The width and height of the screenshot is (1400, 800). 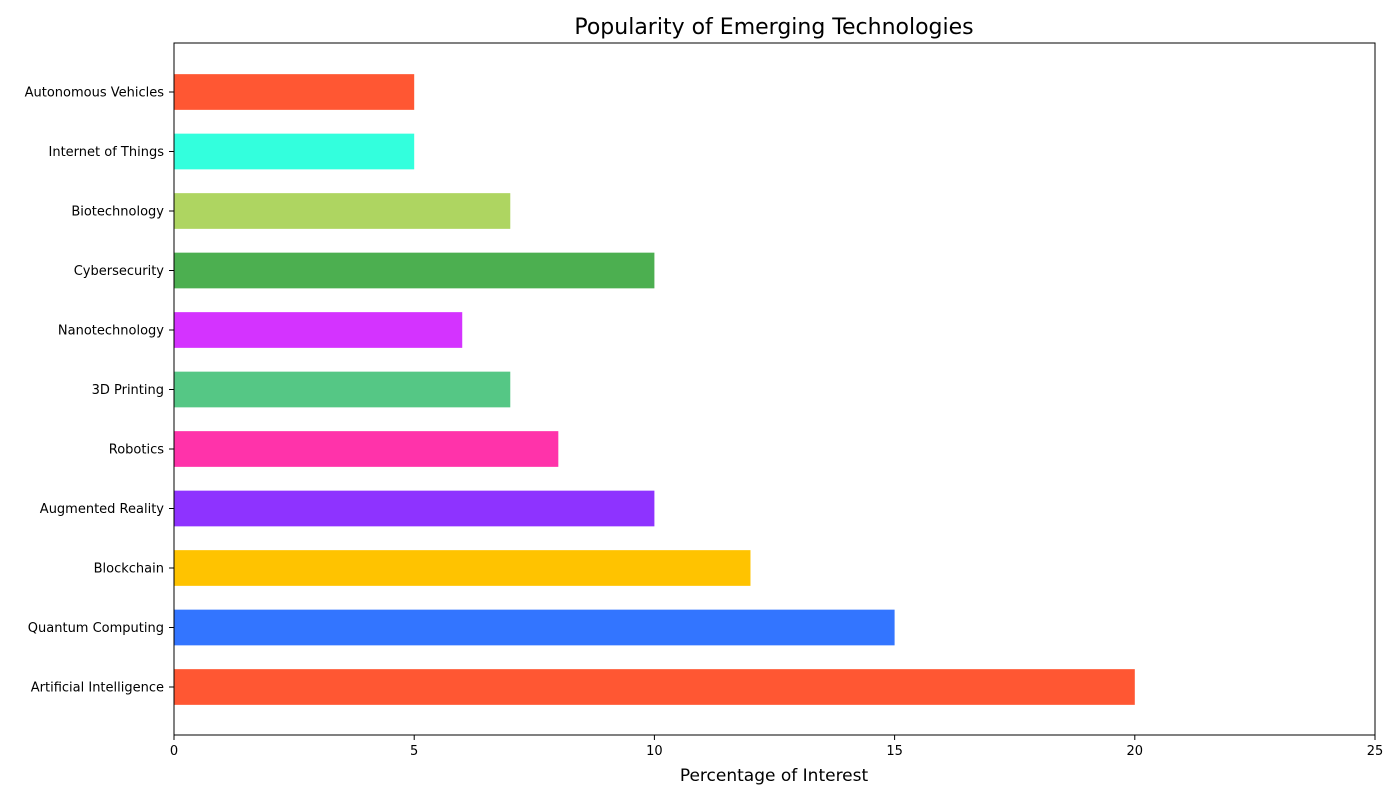 What do you see at coordinates (366, 449) in the screenshot?
I see `bar-robotics` at bounding box center [366, 449].